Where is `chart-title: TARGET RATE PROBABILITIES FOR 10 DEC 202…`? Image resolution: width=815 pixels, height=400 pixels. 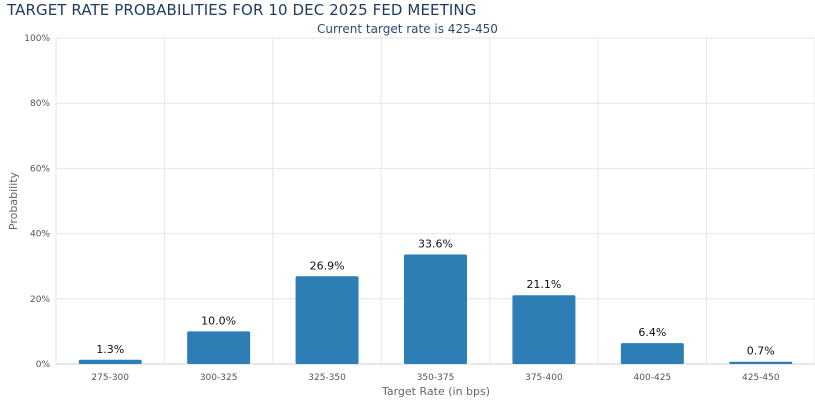 chart-title: TARGET RATE PROBABILITIES FOR 10 DEC 202… is located at coordinates (242, 10).